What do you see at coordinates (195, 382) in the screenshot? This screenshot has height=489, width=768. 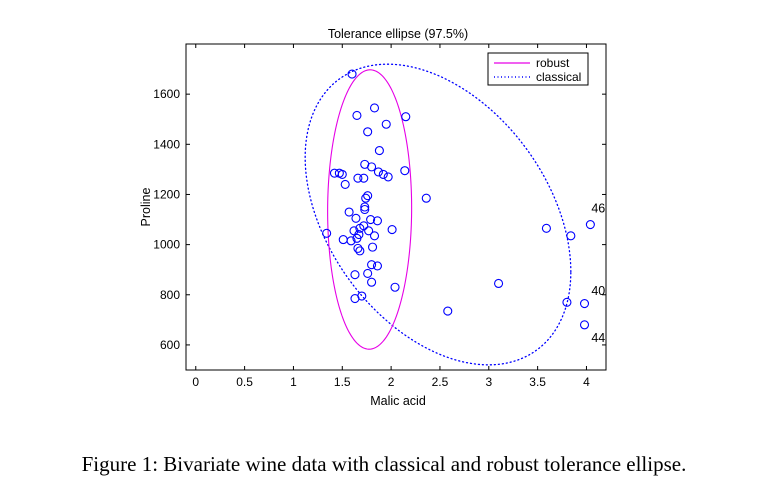 I see `x-tick-label: 0` at bounding box center [195, 382].